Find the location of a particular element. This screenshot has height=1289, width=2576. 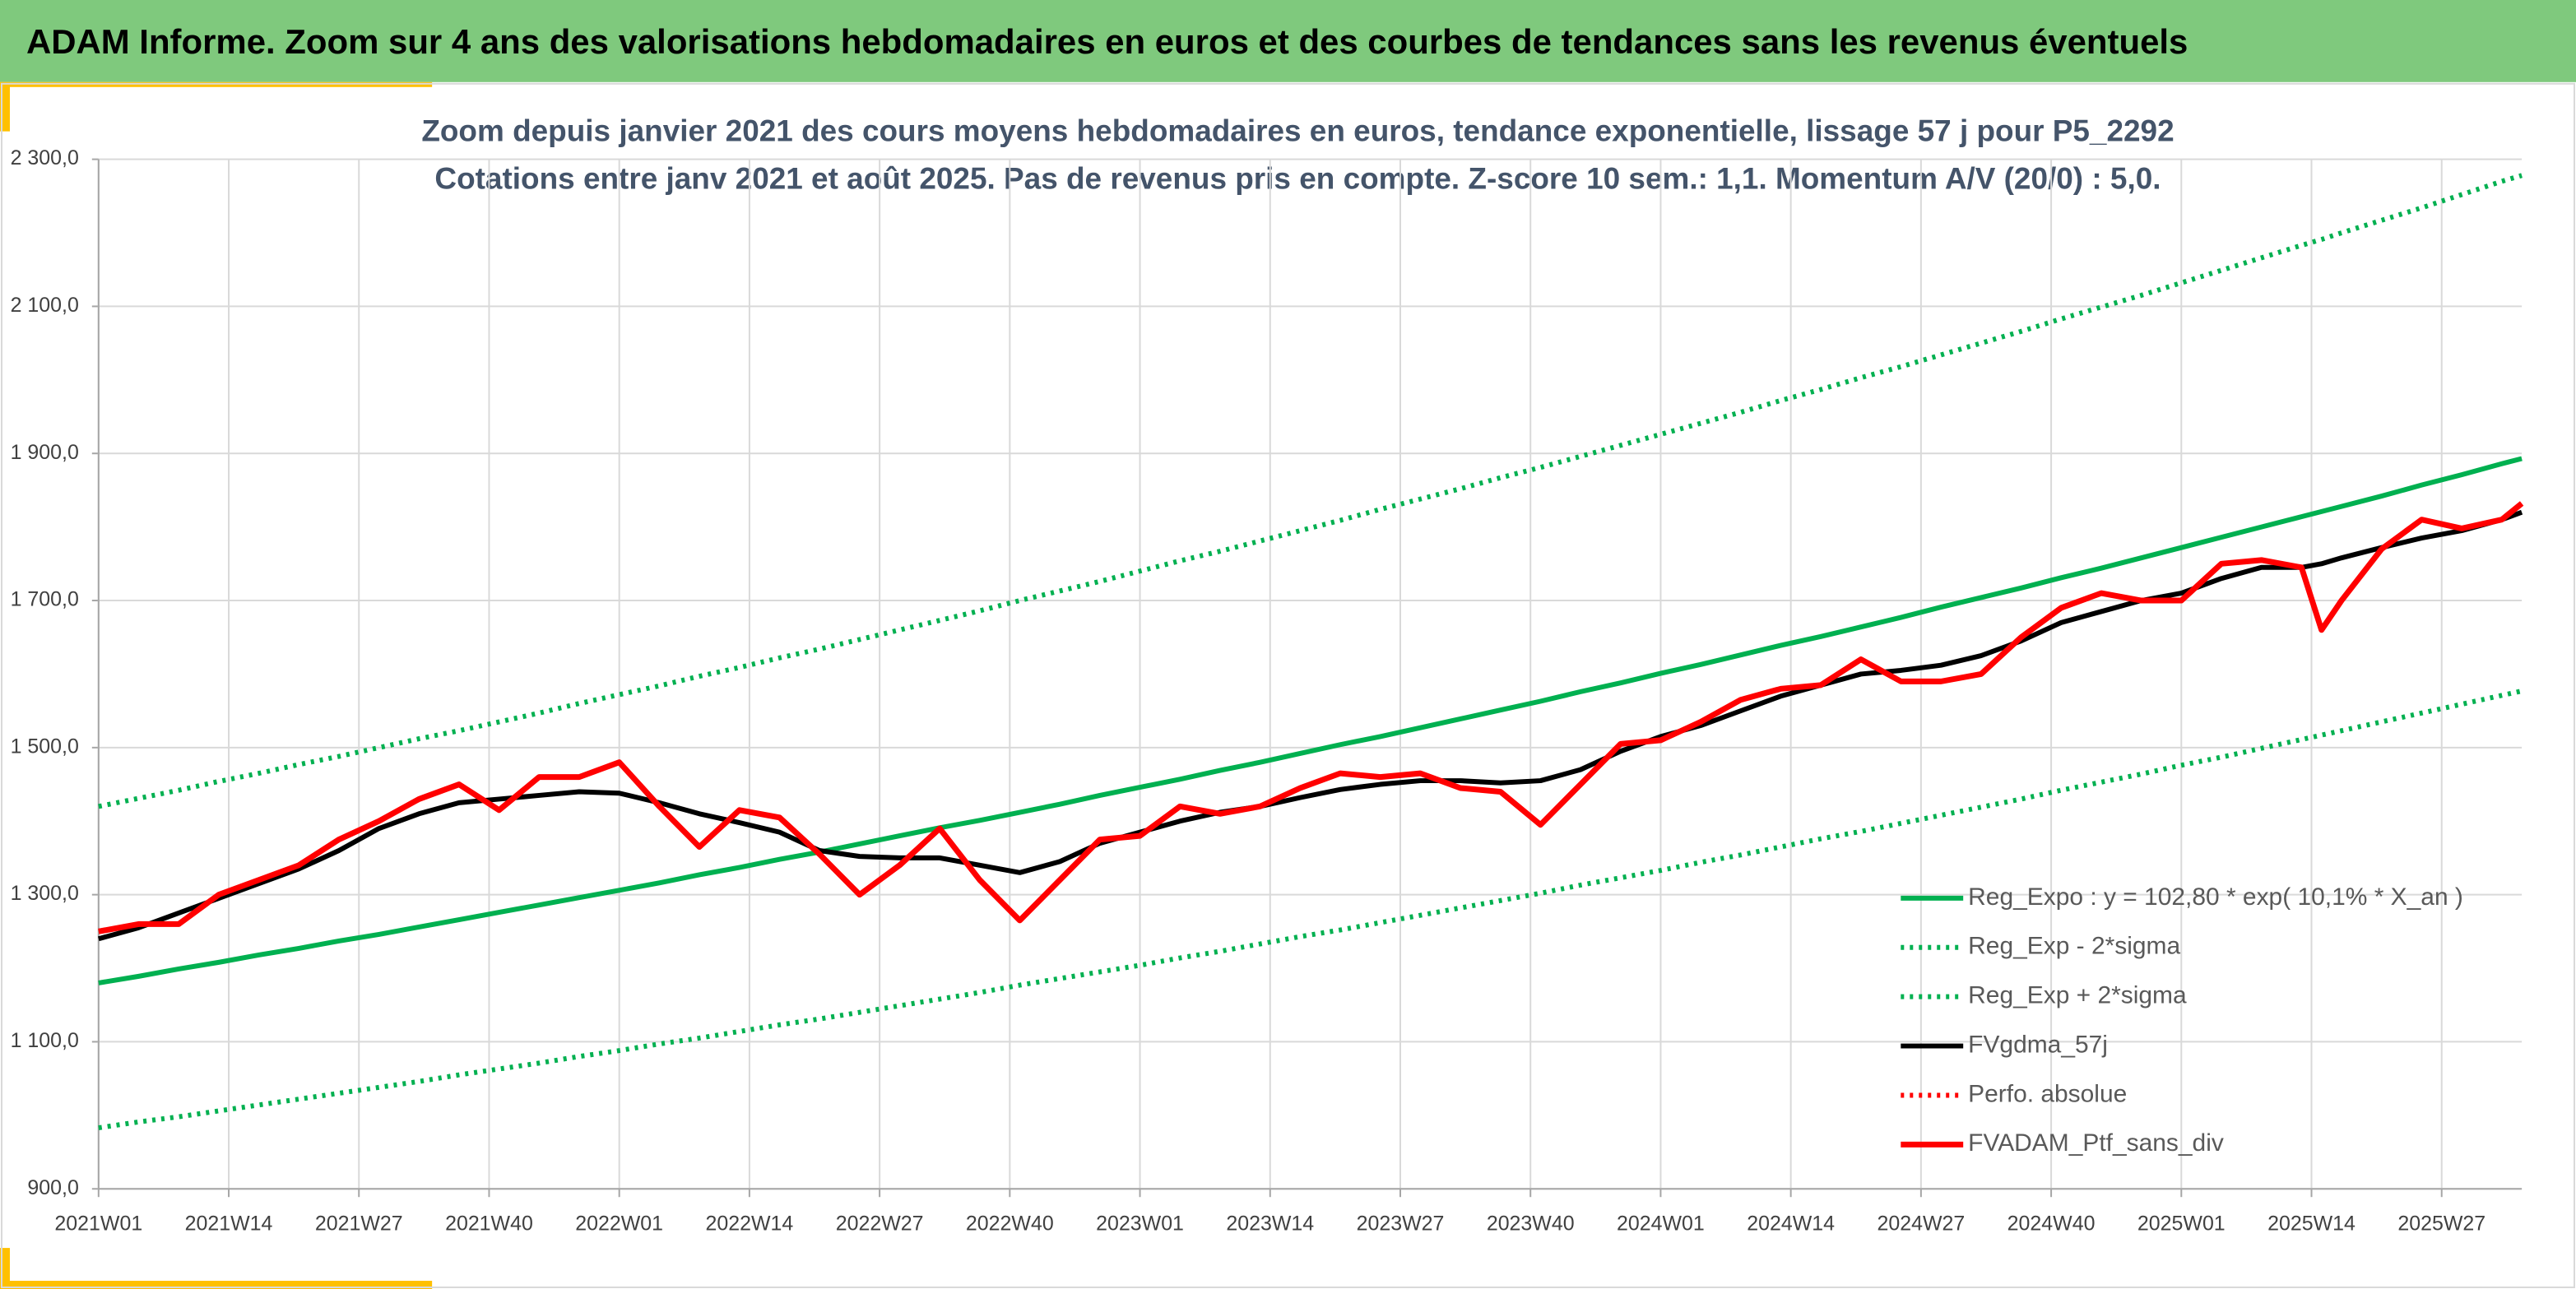

y-tick-label: 1 100,0 is located at coordinates (45, 1040).